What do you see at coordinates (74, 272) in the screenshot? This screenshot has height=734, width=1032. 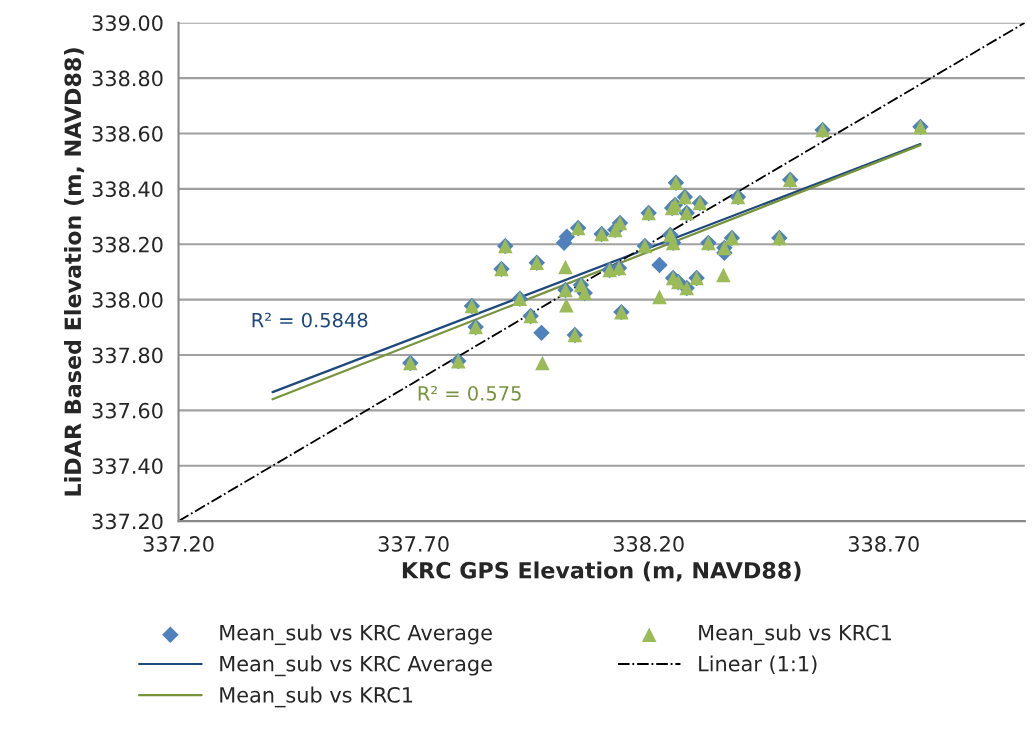 I see `y-axis-title: LiDAR Based Elevation (m, NAVD88)` at bounding box center [74, 272].